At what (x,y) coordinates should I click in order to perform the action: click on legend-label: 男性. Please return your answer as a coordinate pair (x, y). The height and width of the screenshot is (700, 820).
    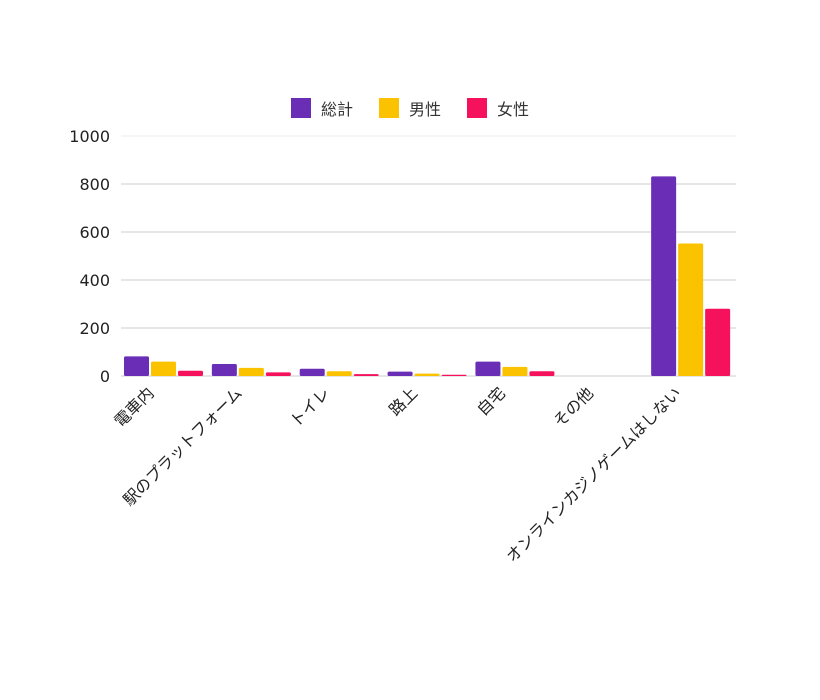
    Looking at the image, I should click on (424, 109).